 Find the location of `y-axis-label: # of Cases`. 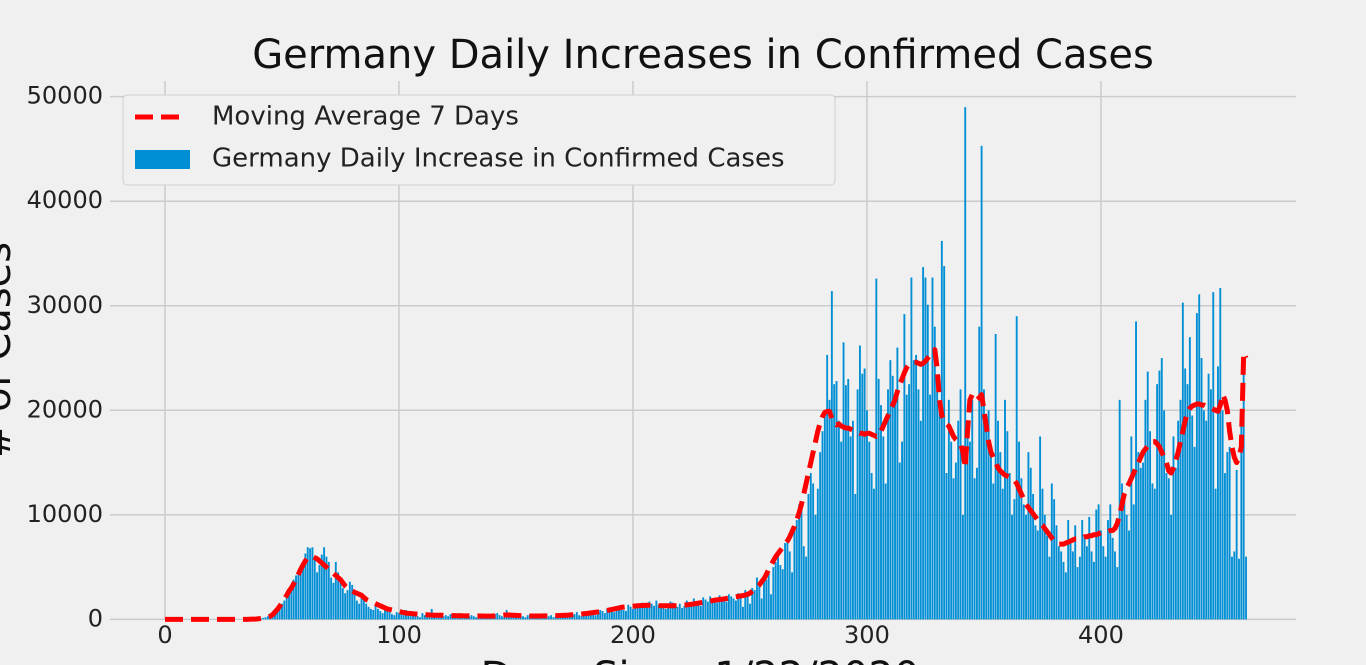

y-axis-label: # of Cases is located at coordinates (10, 350).